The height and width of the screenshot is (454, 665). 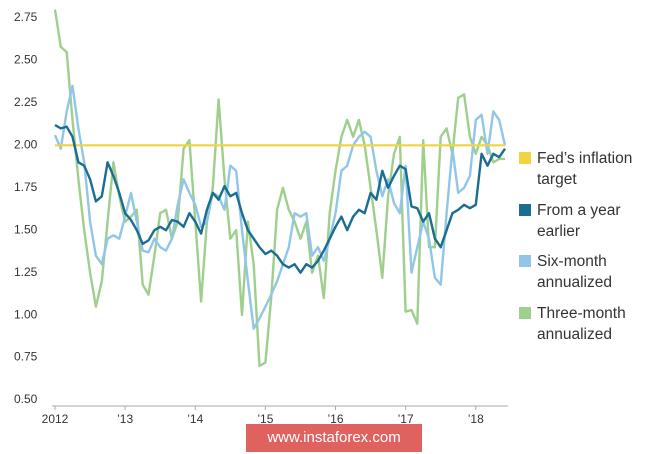 What do you see at coordinates (195, 419) in the screenshot?
I see `x-tick-label: ’14` at bounding box center [195, 419].